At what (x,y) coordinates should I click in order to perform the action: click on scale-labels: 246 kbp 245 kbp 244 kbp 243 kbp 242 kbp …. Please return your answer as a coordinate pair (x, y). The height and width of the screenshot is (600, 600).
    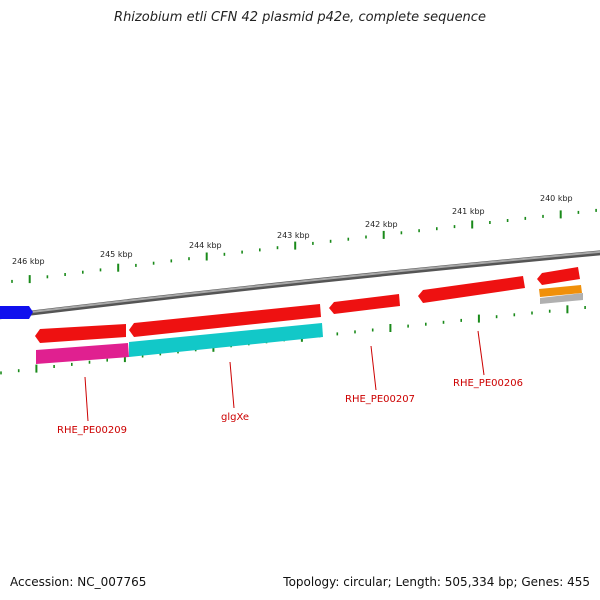
    Looking at the image, I should click on (292, 230).